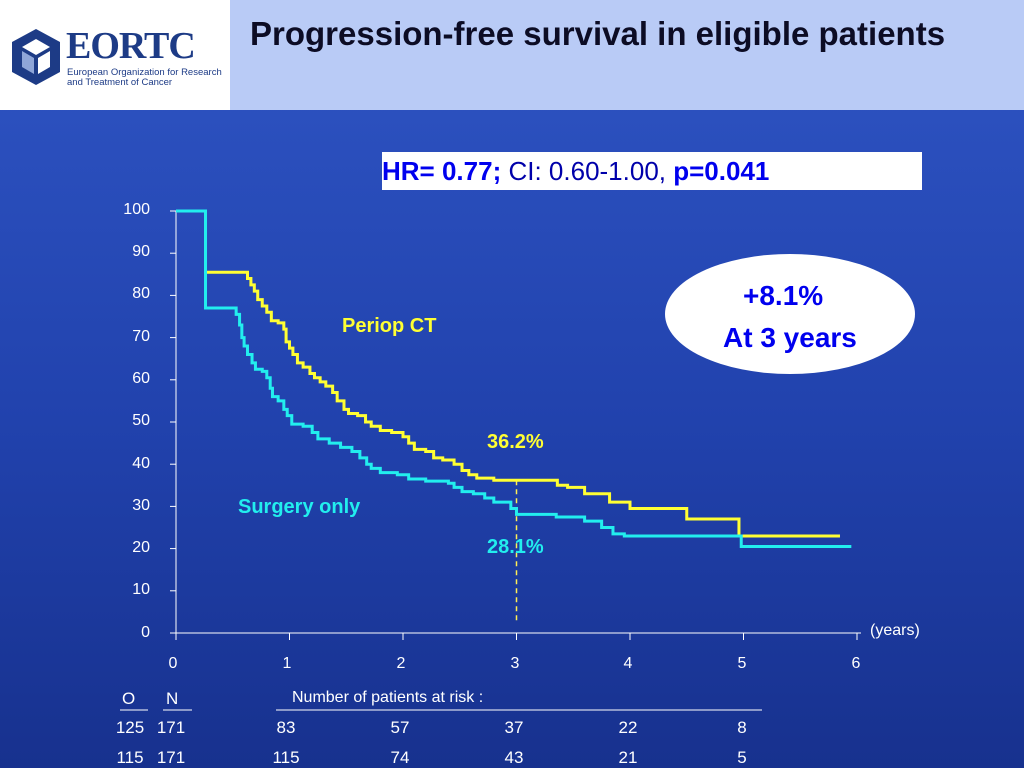  I want to click on risk-header-n: N, so click(172, 698).